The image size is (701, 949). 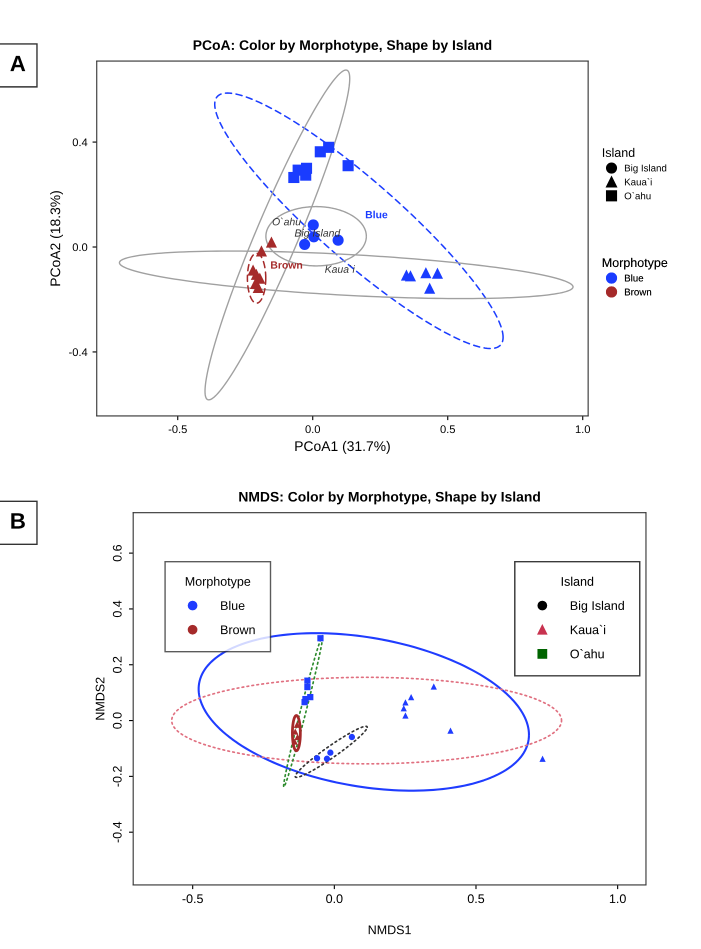 I want to click on chart-title: PCoA: Color by Morphotype, Shape by Island, so click(x=343, y=46).